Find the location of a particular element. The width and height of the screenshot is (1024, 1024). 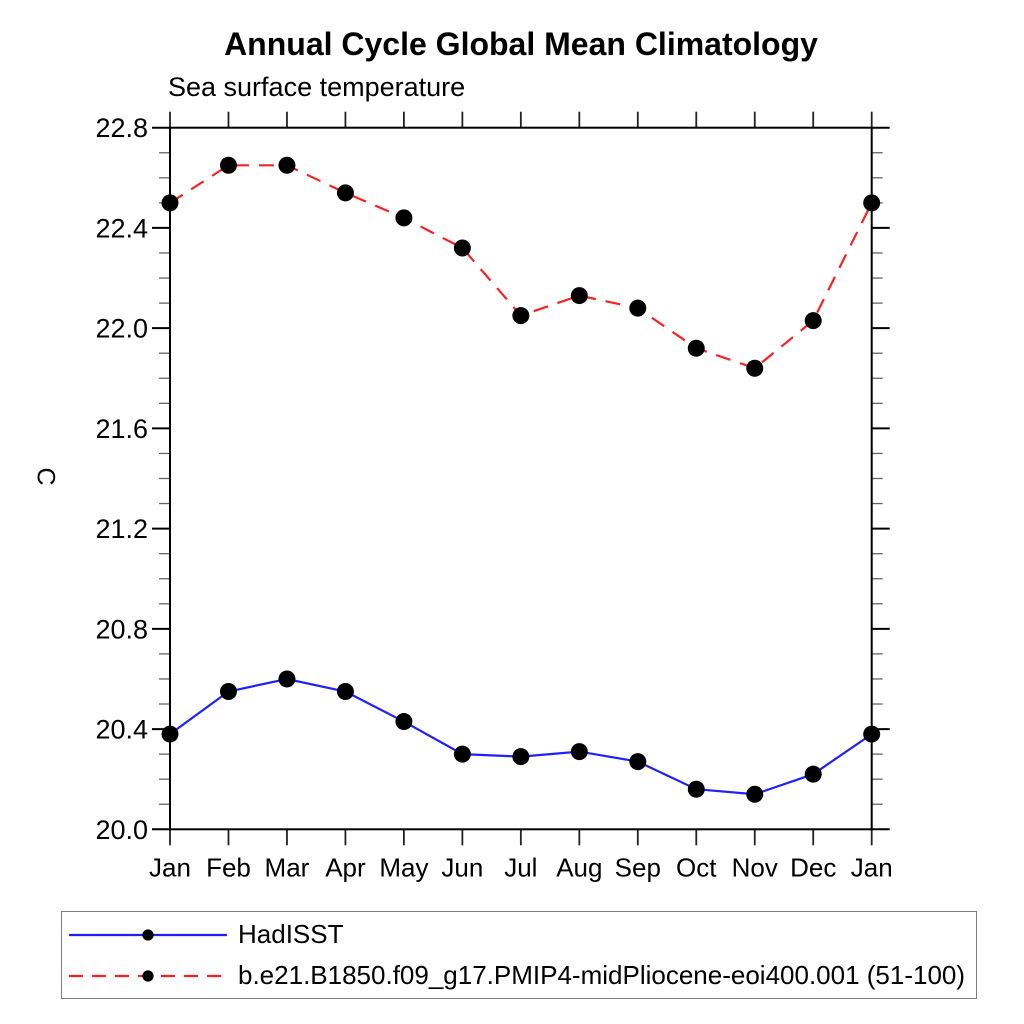

legend-sample-line-solid is located at coordinates (148, 934).